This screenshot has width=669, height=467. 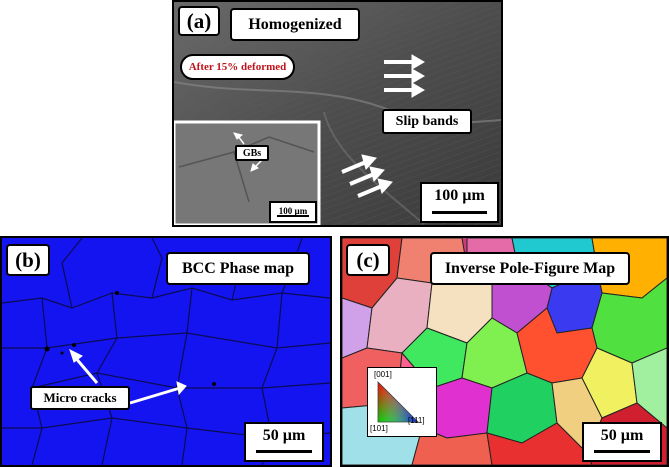 What do you see at coordinates (368, 260) in the screenshot?
I see `panel-c-label: (c)` at bounding box center [368, 260].